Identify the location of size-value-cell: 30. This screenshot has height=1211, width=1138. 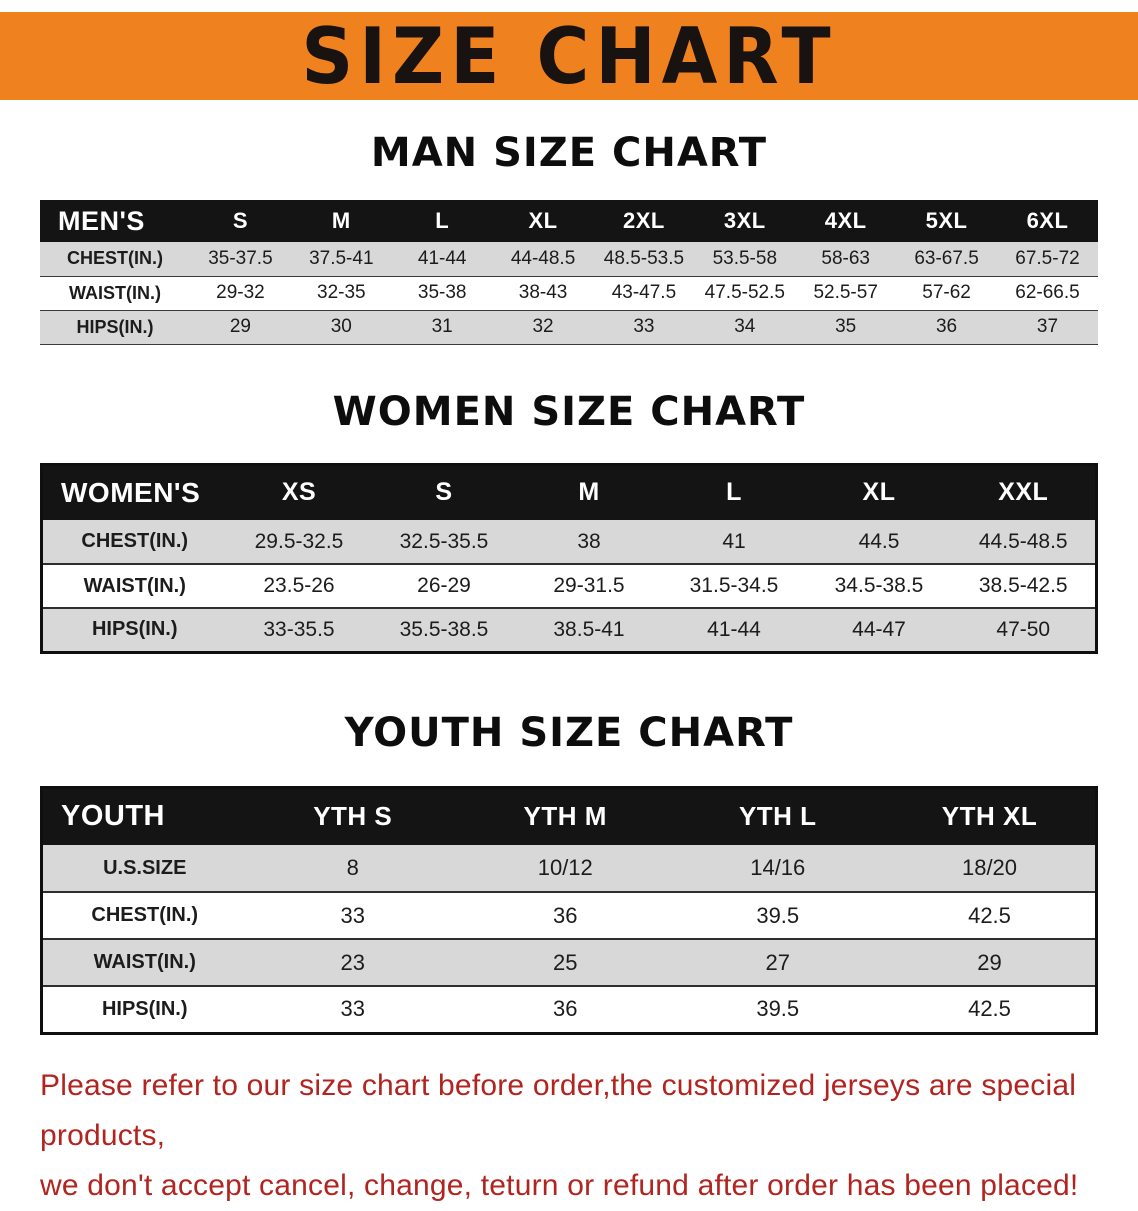
(341, 326).